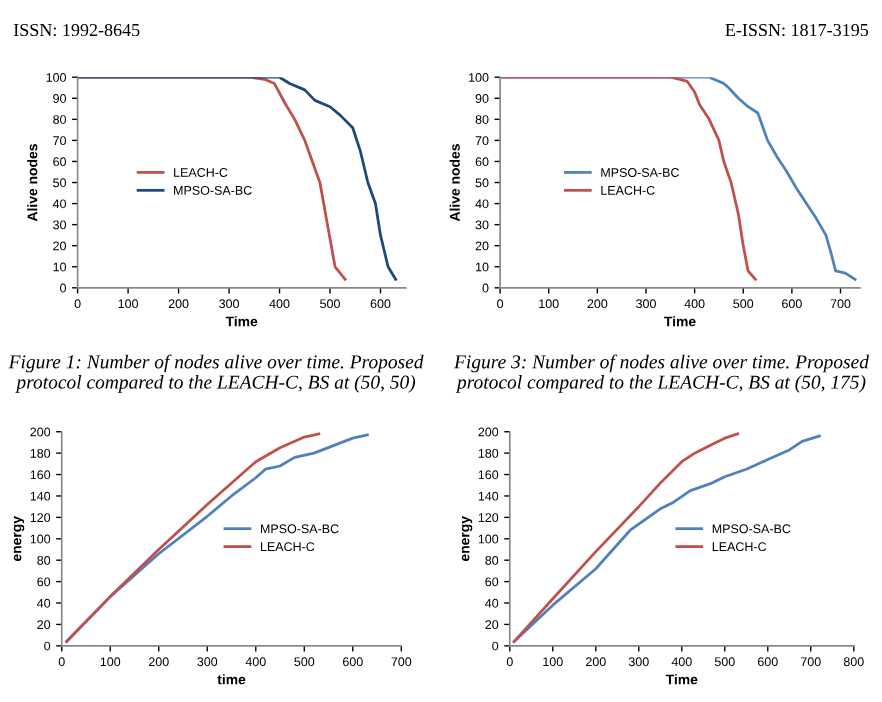 The image size is (882, 702). Describe the element at coordinates (661, 373) in the screenshot. I see `caption: Figure 3: Number of nodes alive over time. Proposed protocol compared to the LEACH-C, BS at (50, 175)` at that location.